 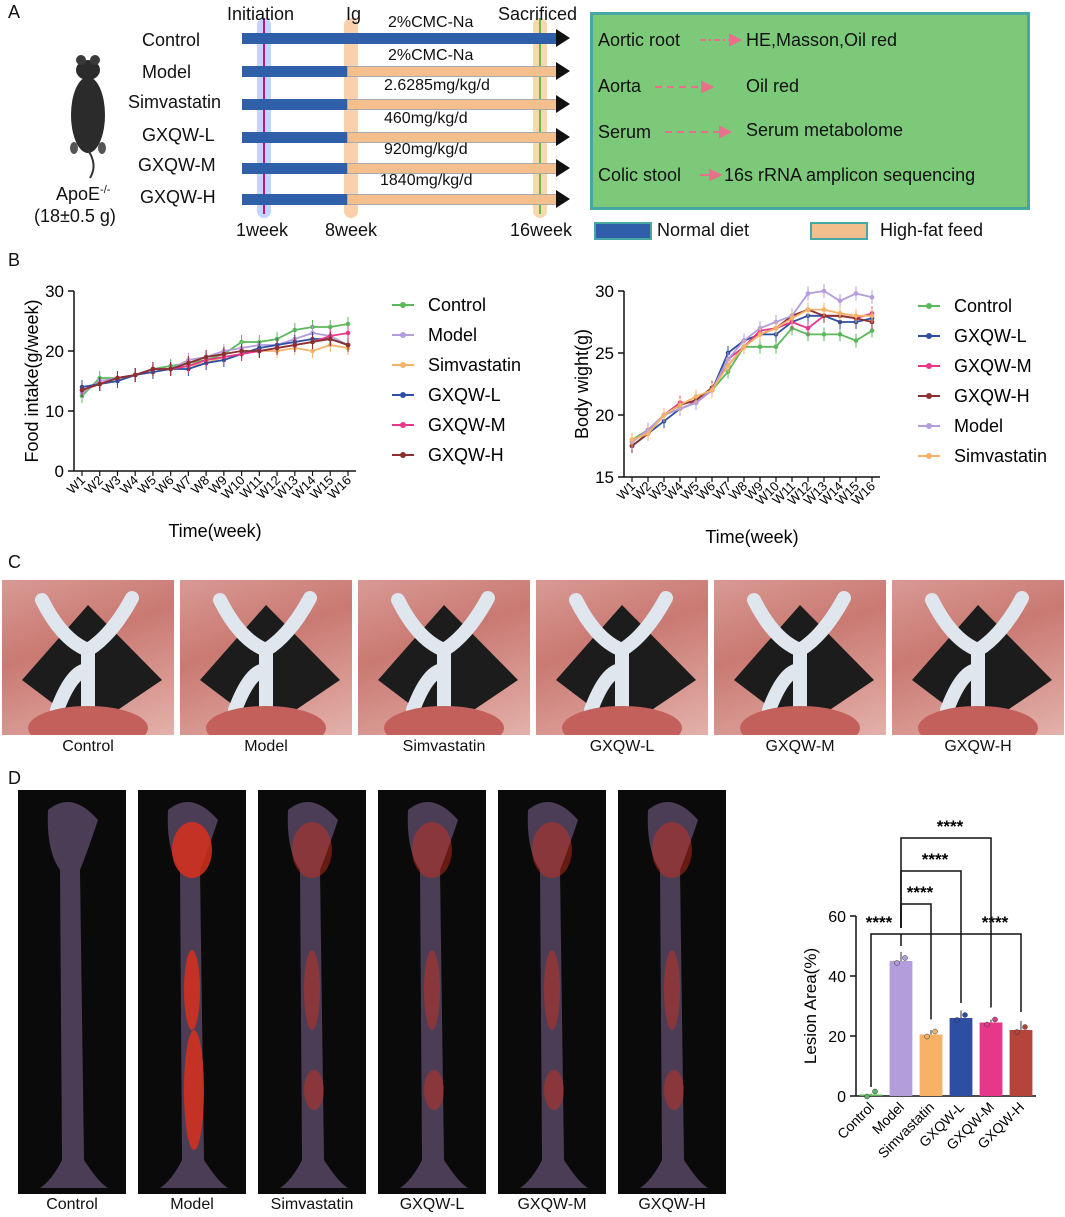 What do you see at coordinates (978, 426) in the screenshot?
I see `legend-label: Model` at bounding box center [978, 426].